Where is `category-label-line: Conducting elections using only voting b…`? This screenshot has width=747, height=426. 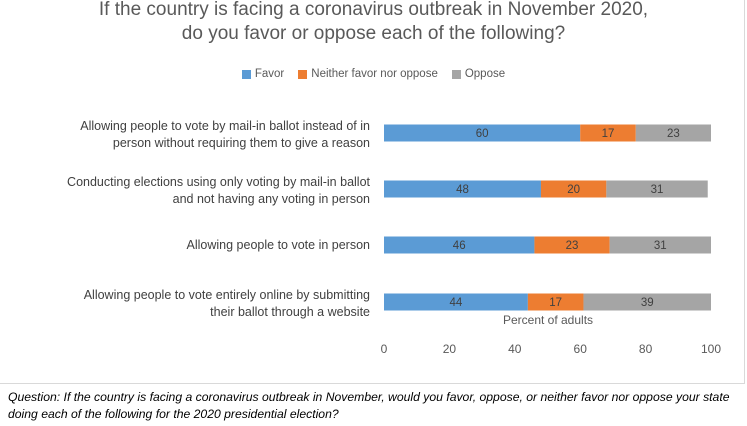
category-label-line: Conducting elections using only voting b… is located at coordinates (218, 182).